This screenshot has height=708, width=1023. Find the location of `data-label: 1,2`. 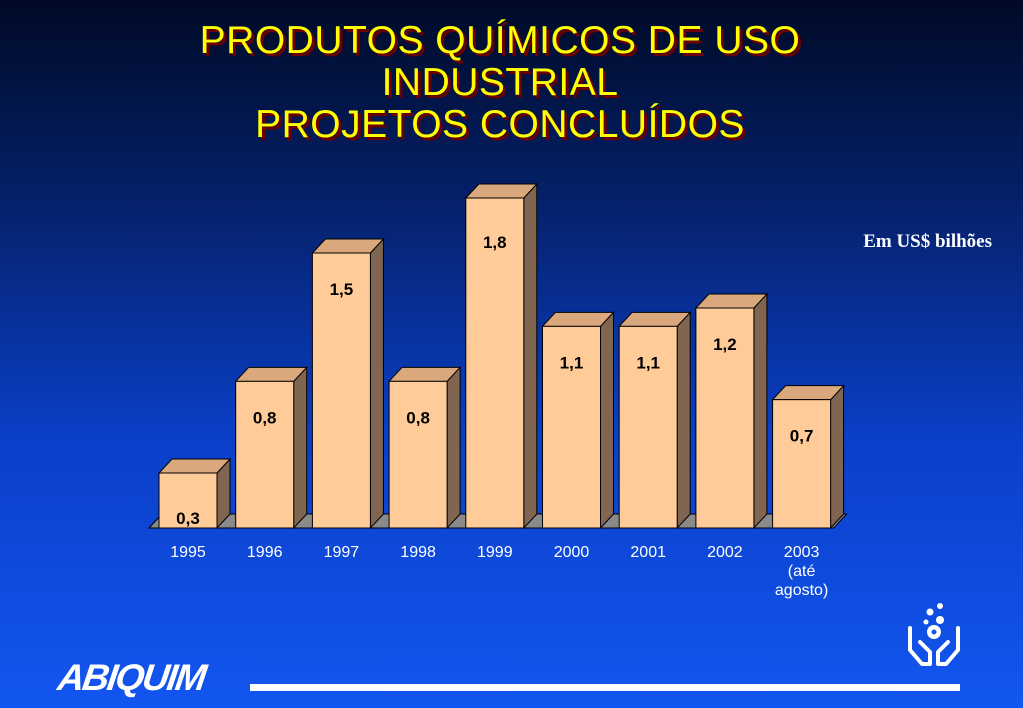

data-label: 1,2 is located at coordinates (725, 344).